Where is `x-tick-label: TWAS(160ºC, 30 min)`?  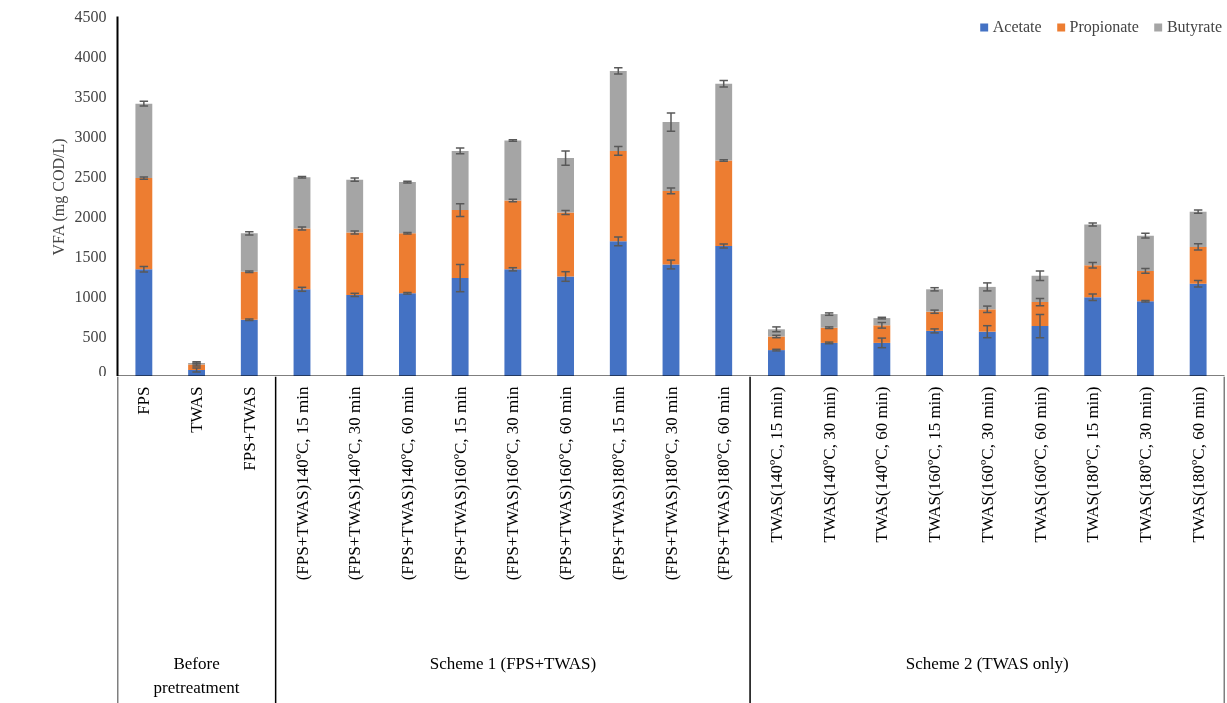 x-tick-label: TWAS(160ºC, 30 min) is located at coordinates (987, 464).